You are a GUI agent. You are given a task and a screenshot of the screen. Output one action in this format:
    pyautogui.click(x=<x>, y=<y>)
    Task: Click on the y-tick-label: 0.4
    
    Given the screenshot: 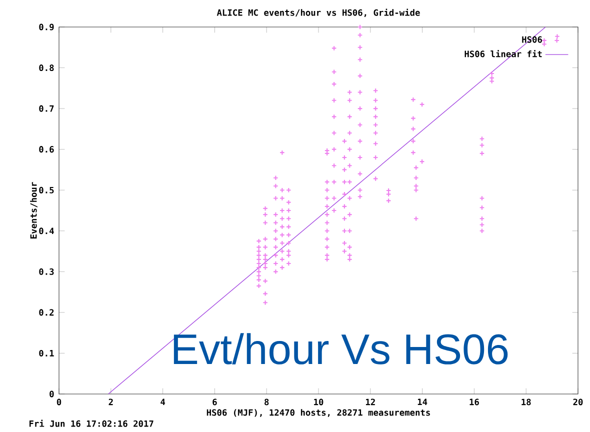 What is the action you would take?
    pyautogui.click(x=46, y=231)
    